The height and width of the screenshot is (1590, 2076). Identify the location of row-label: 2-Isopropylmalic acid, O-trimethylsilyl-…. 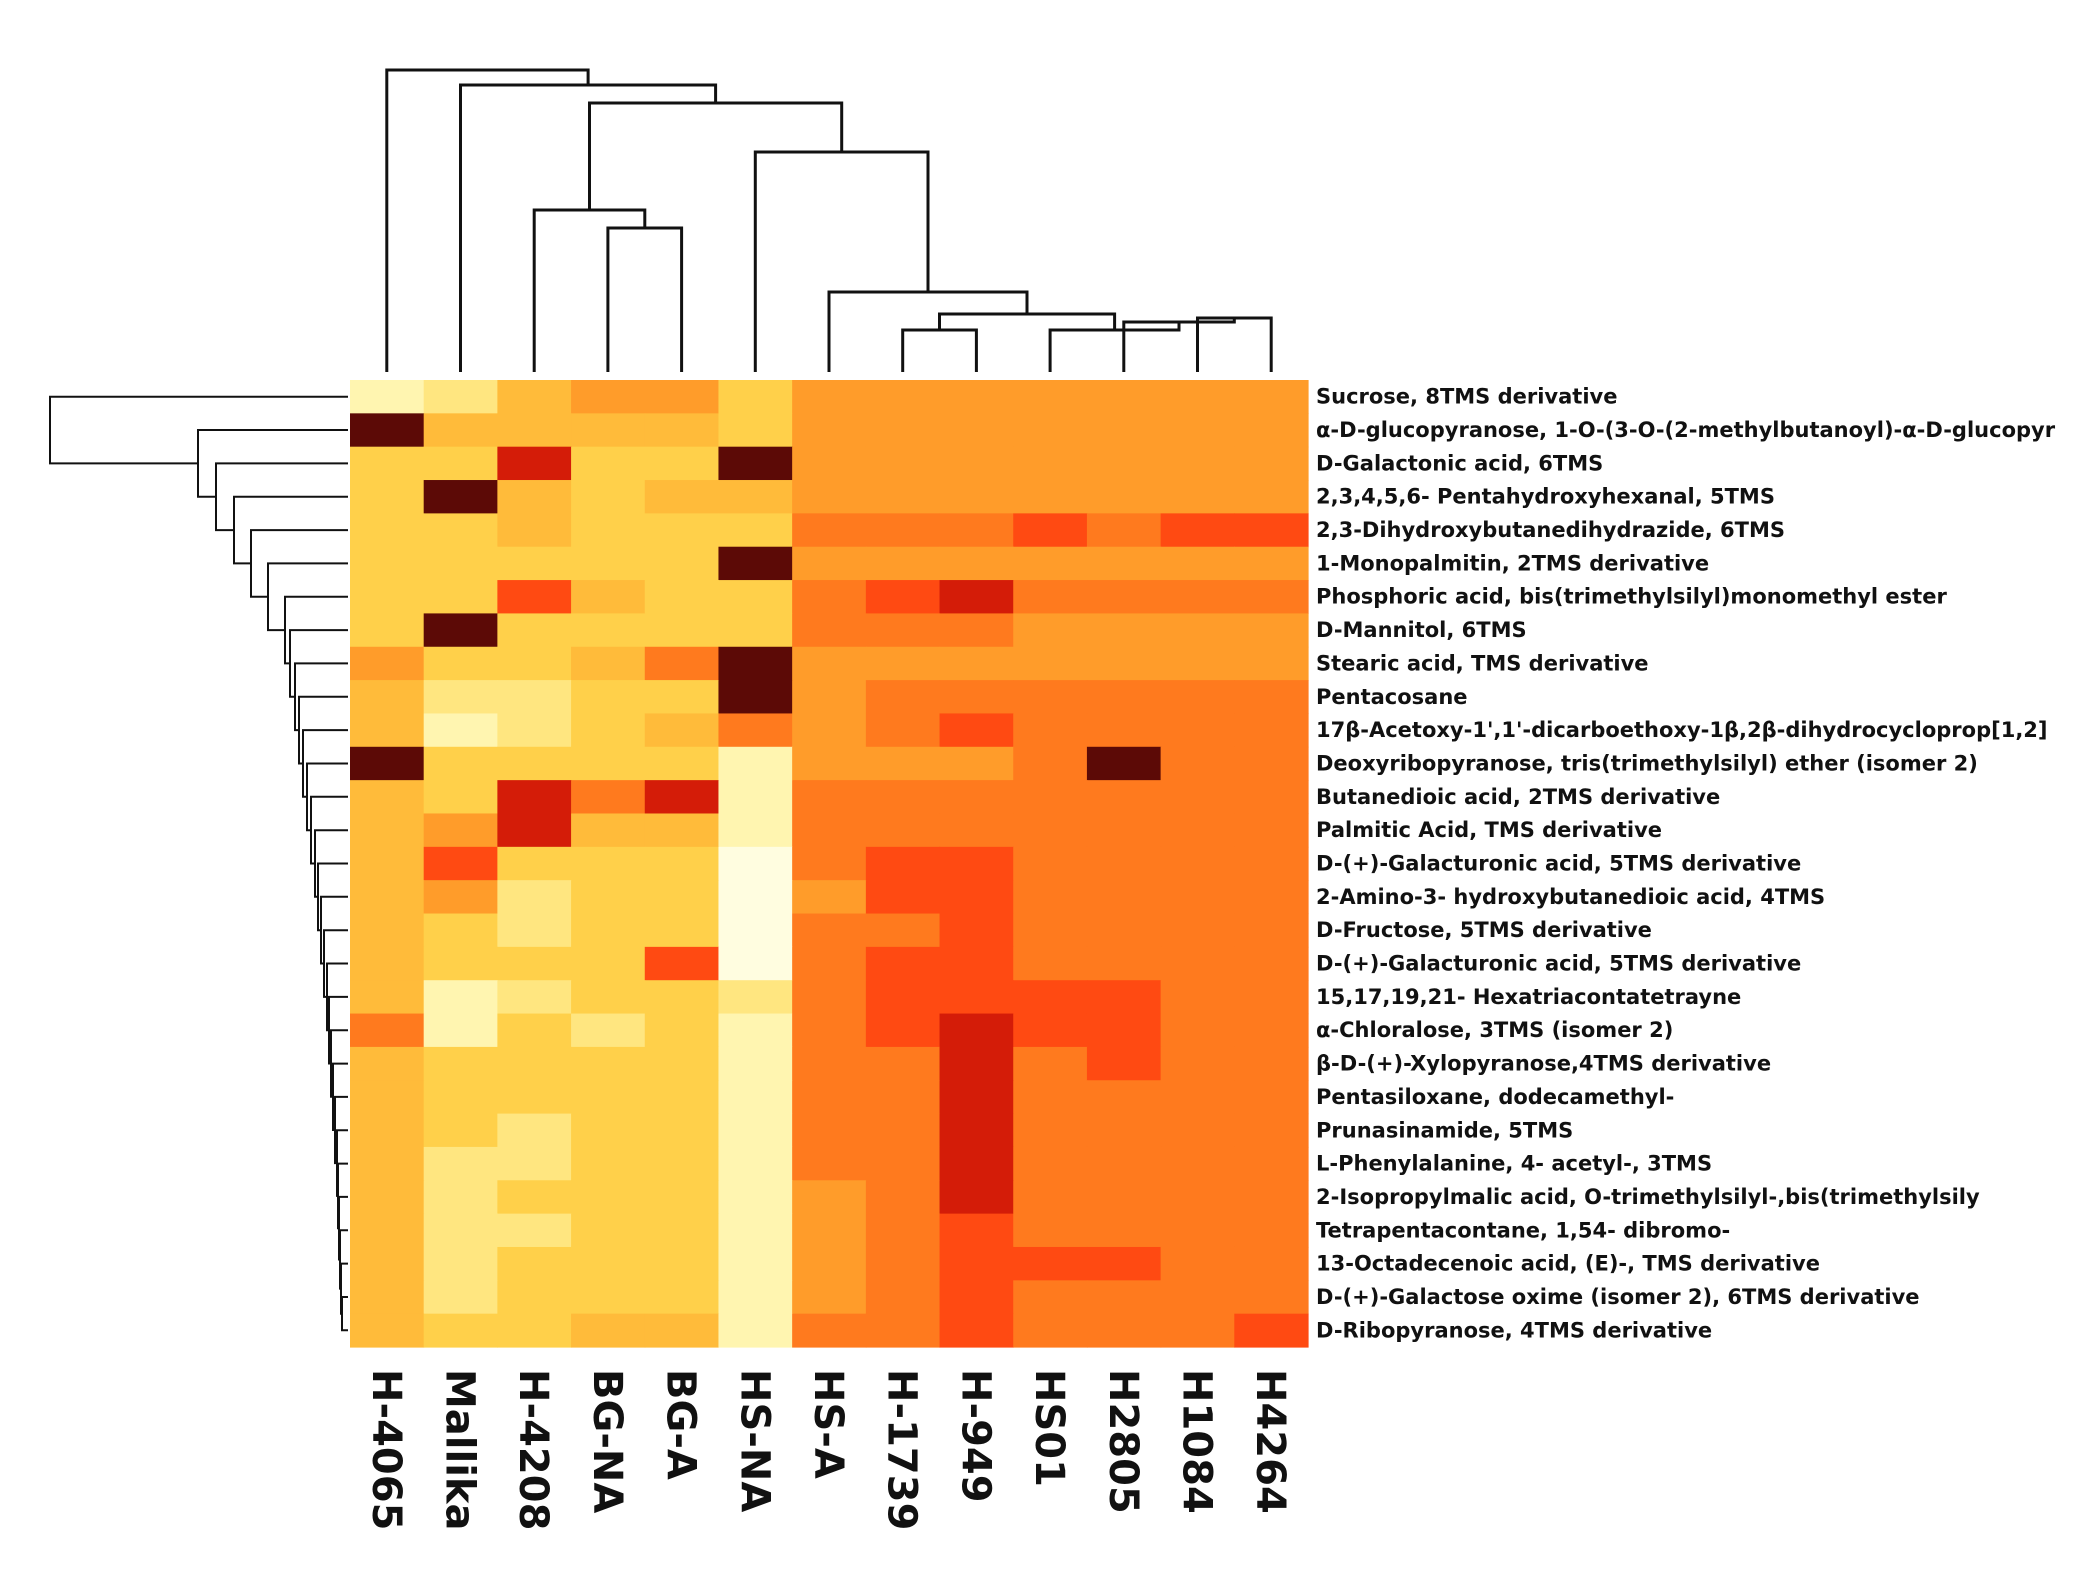
(1648, 1197).